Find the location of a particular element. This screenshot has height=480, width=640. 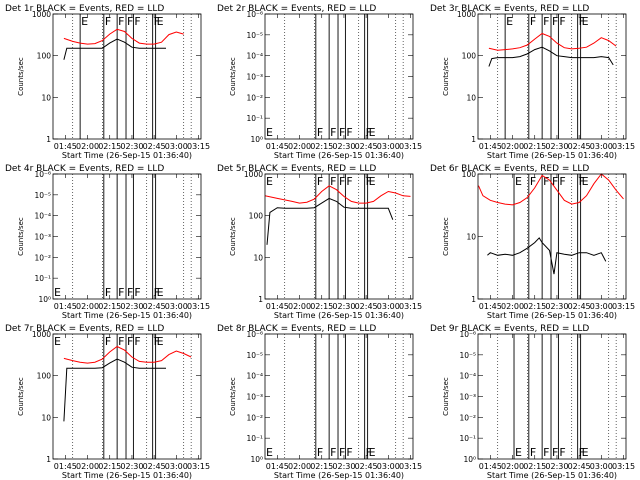

panel-title: Det 4r BLACK = Events, RED = LLD is located at coordinates (84, 169).